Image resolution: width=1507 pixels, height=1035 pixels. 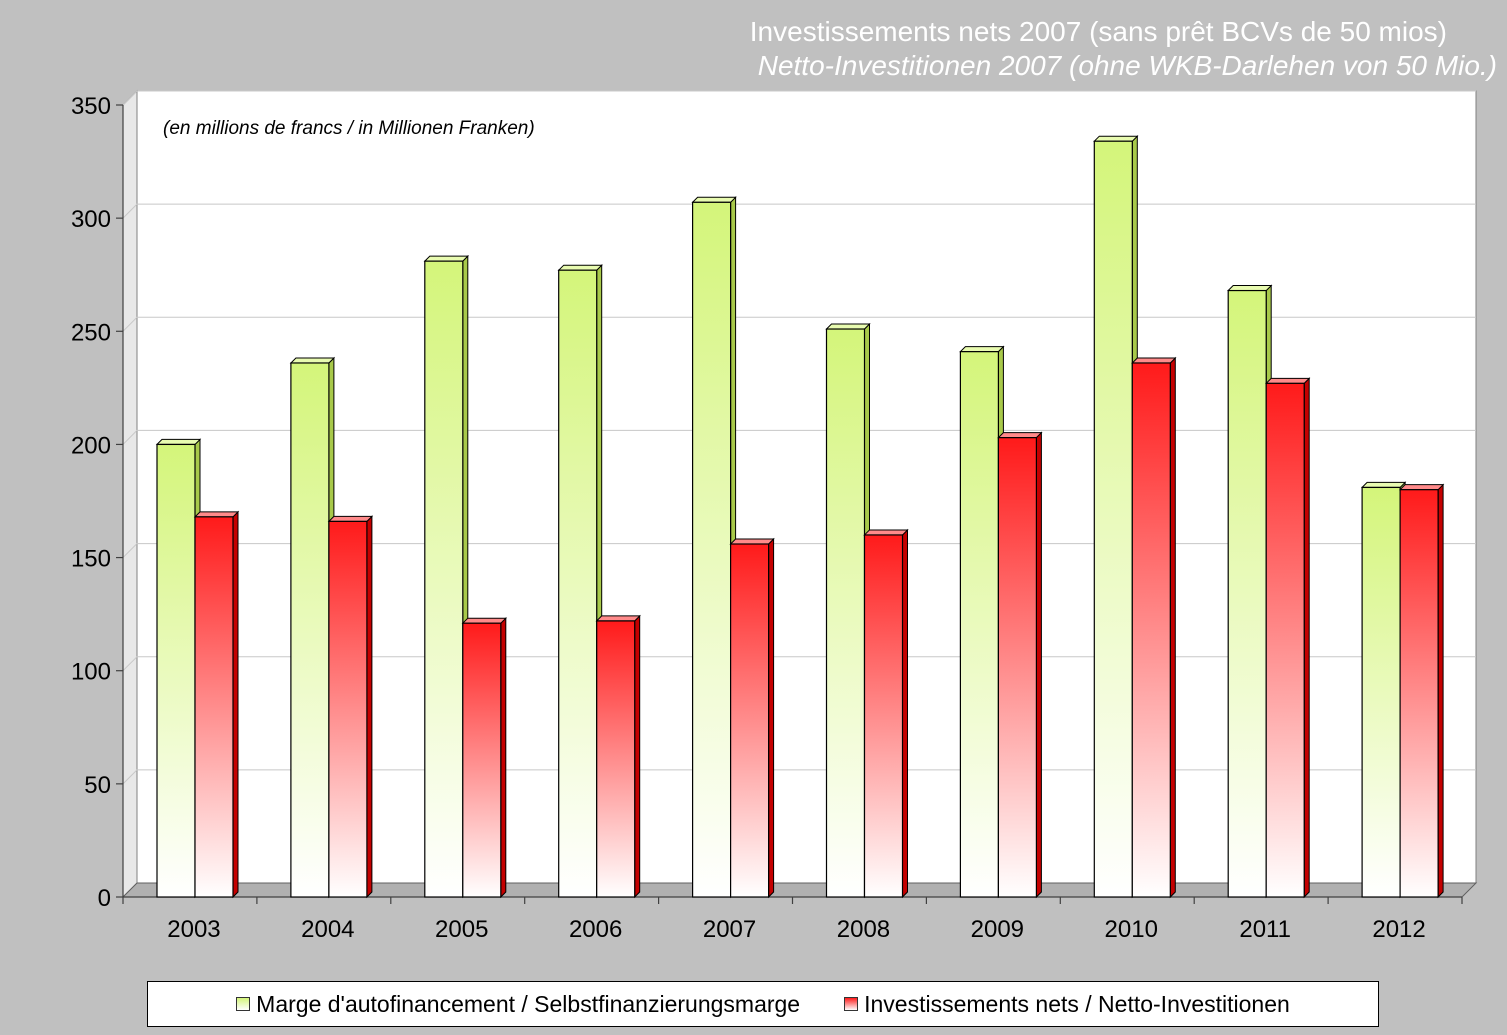 What do you see at coordinates (1038, 665) in the screenshot?
I see `bar-side-1-2009` at bounding box center [1038, 665].